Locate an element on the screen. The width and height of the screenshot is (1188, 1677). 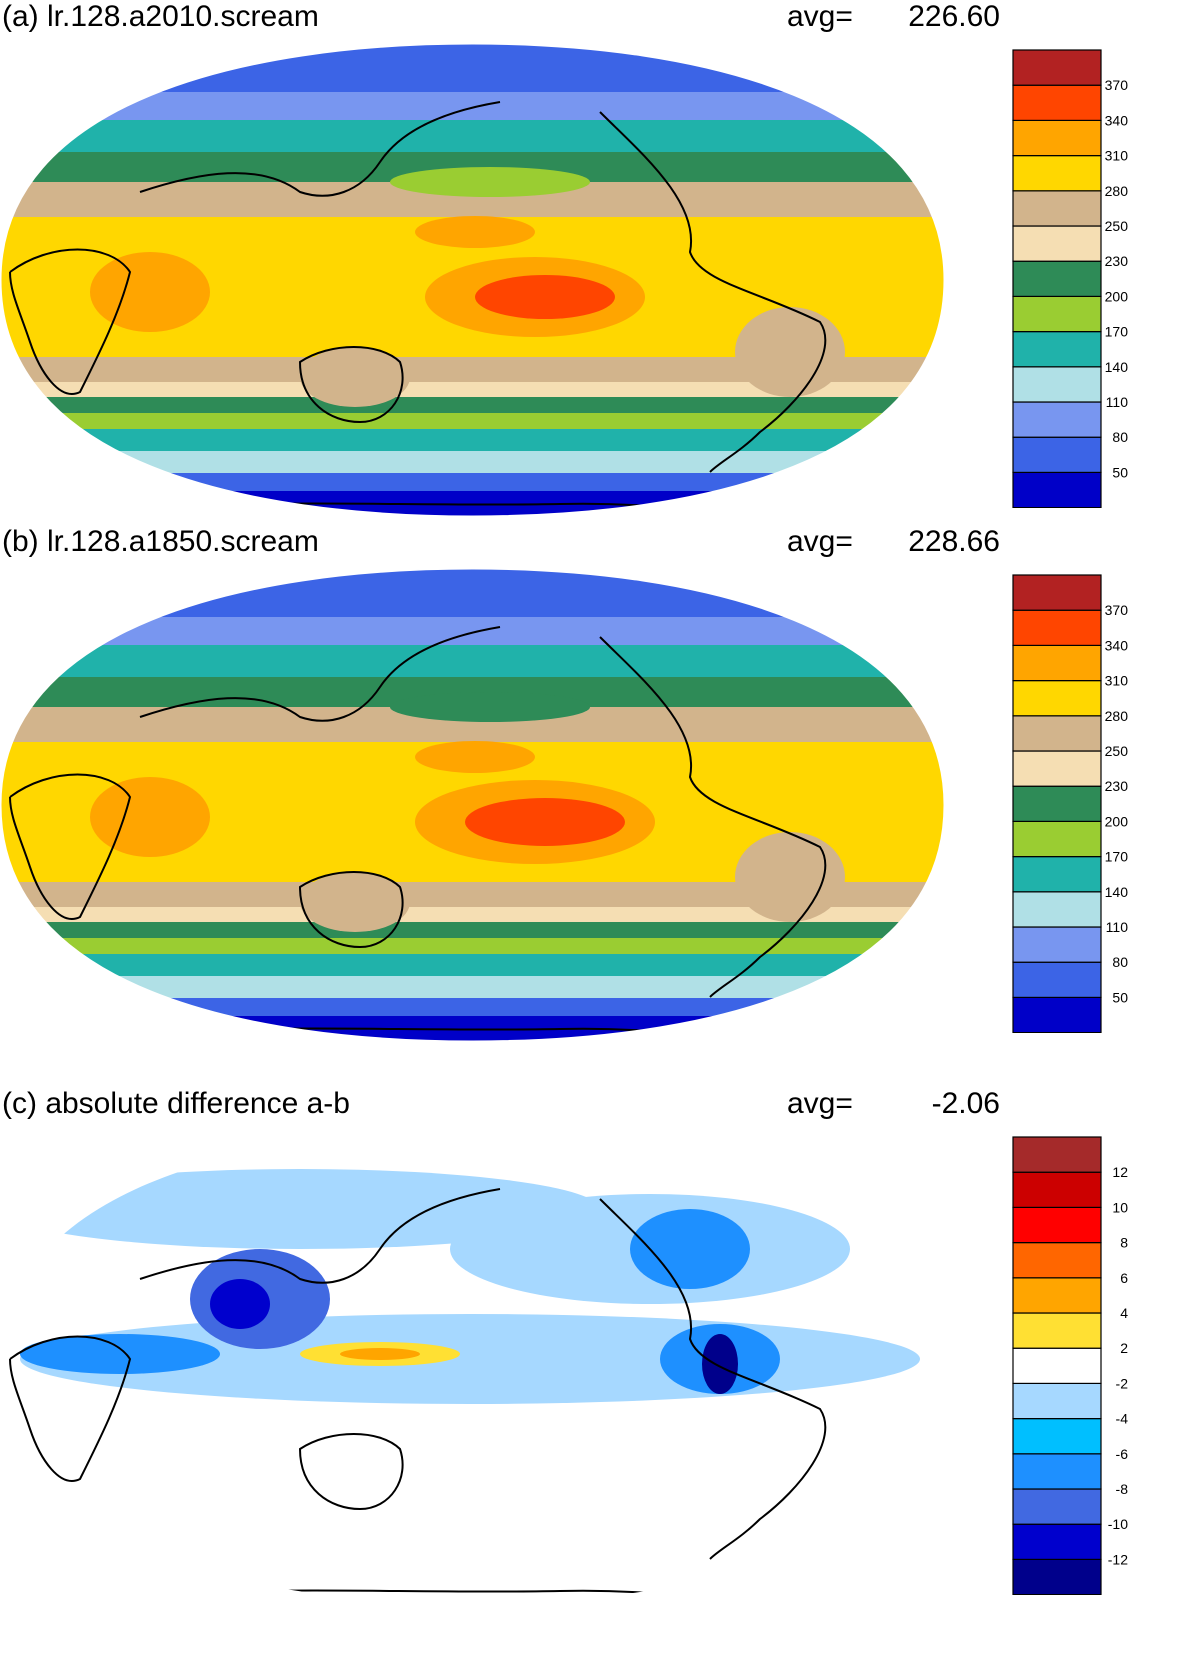
colorbar-tick-label: 50 is located at coordinates (1120, 997).